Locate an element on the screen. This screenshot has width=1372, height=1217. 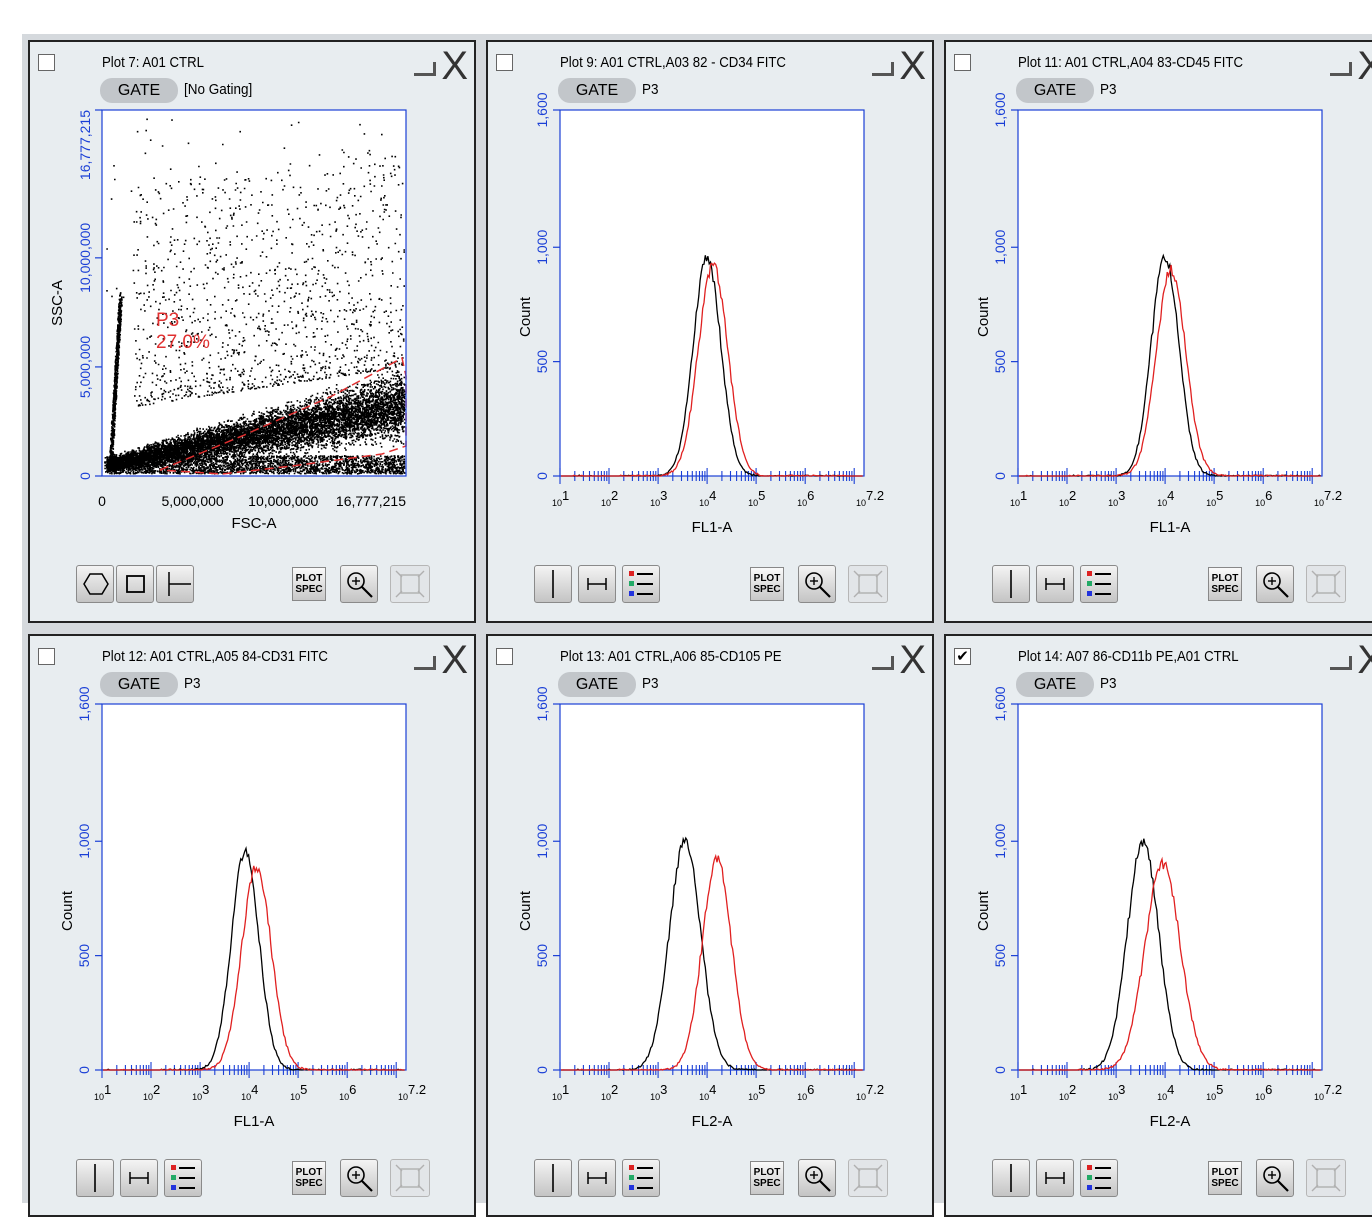
gate-polygon-p3 is located at coordinates (283, 415).